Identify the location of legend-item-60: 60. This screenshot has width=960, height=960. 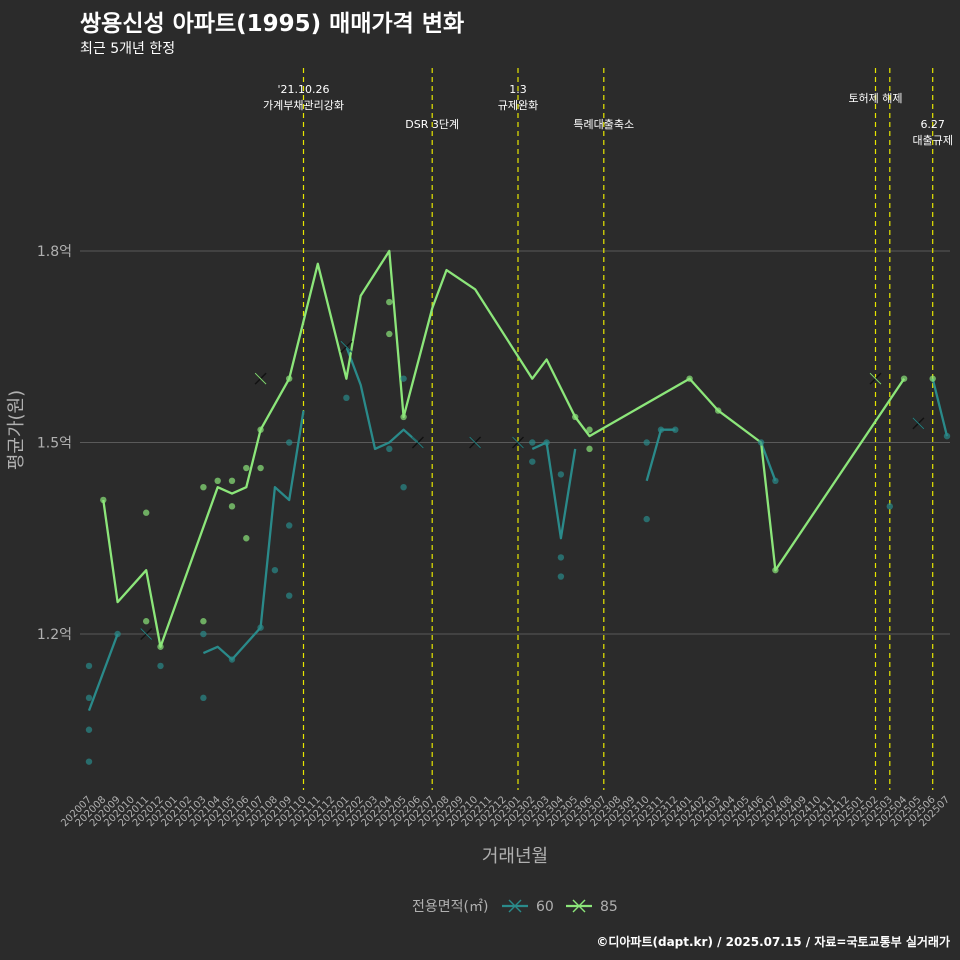
(528, 907).